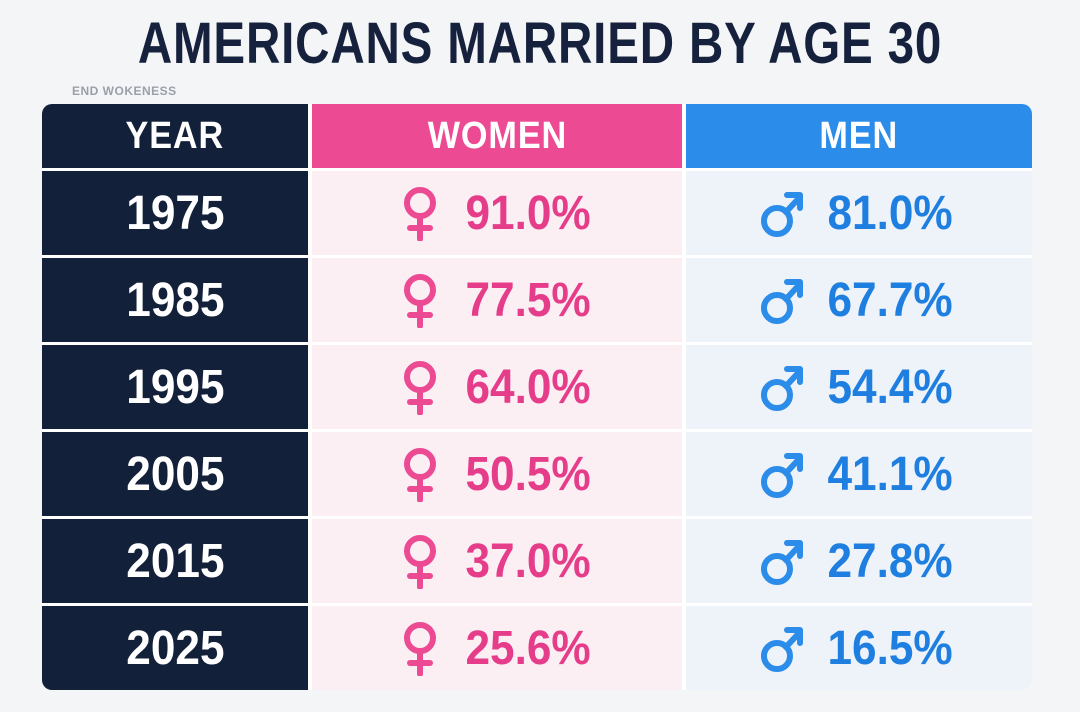 The height and width of the screenshot is (712, 1080). What do you see at coordinates (528, 300) in the screenshot?
I see `women-value: 77.5%` at bounding box center [528, 300].